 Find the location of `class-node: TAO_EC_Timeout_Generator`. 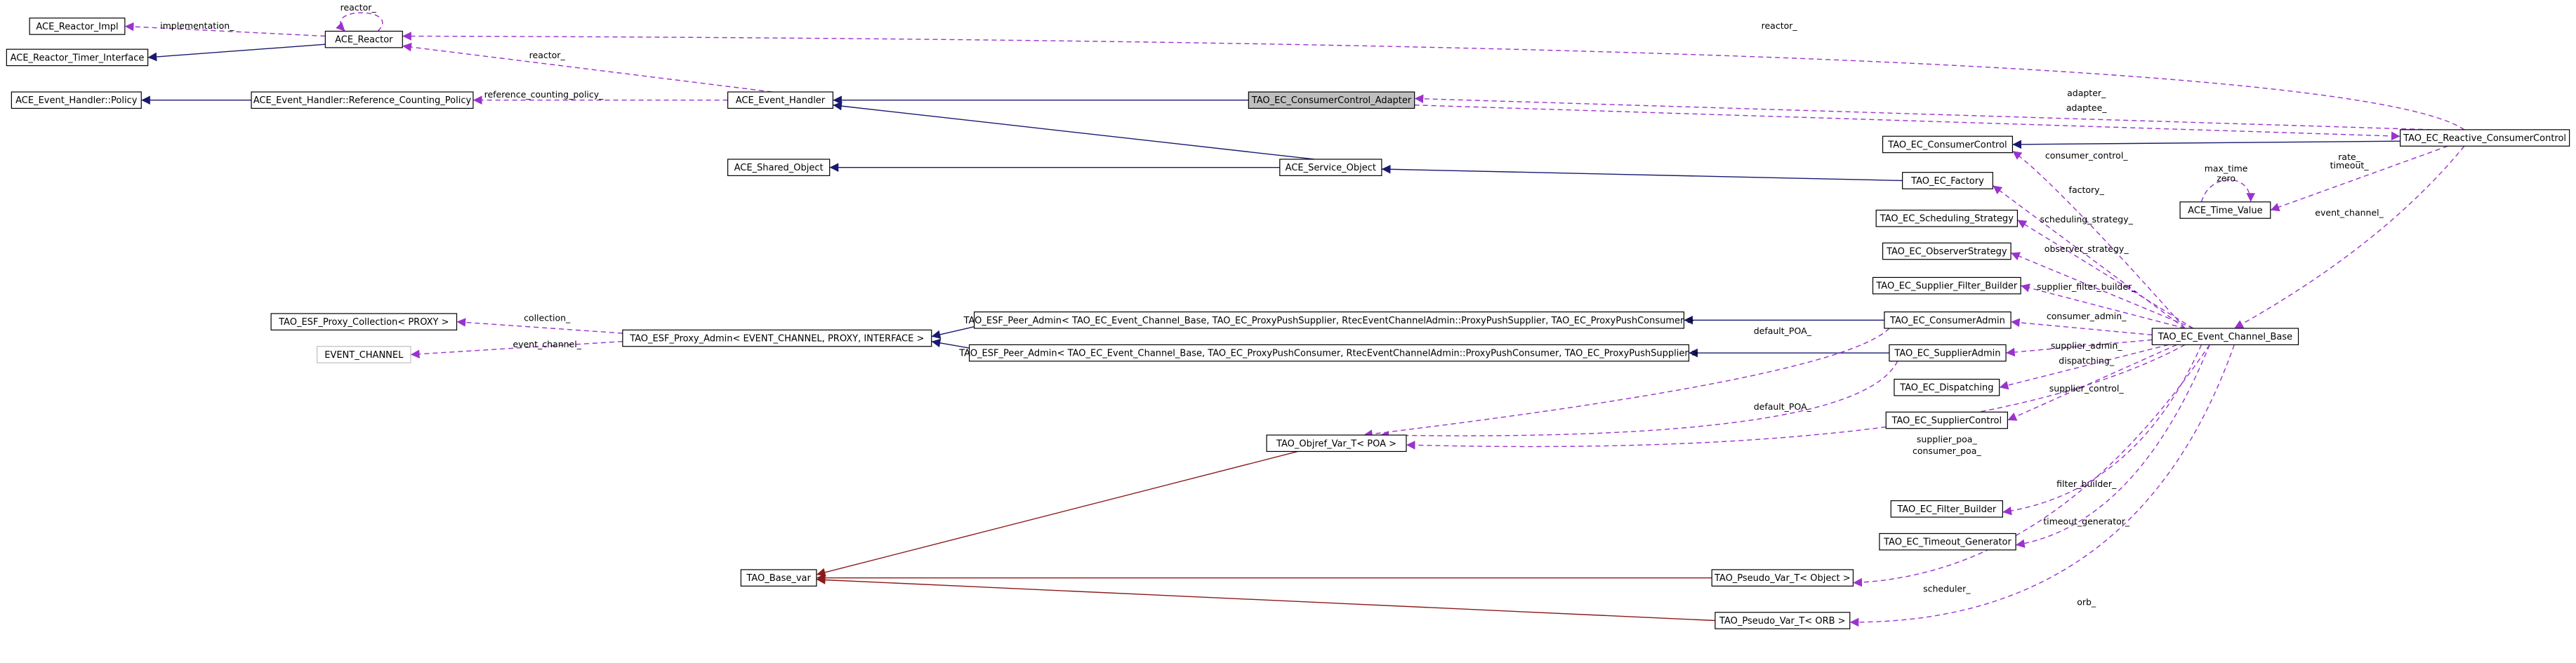

class-node: TAO_EC_Timeout_Generator is located at coordinates (1948, 542).